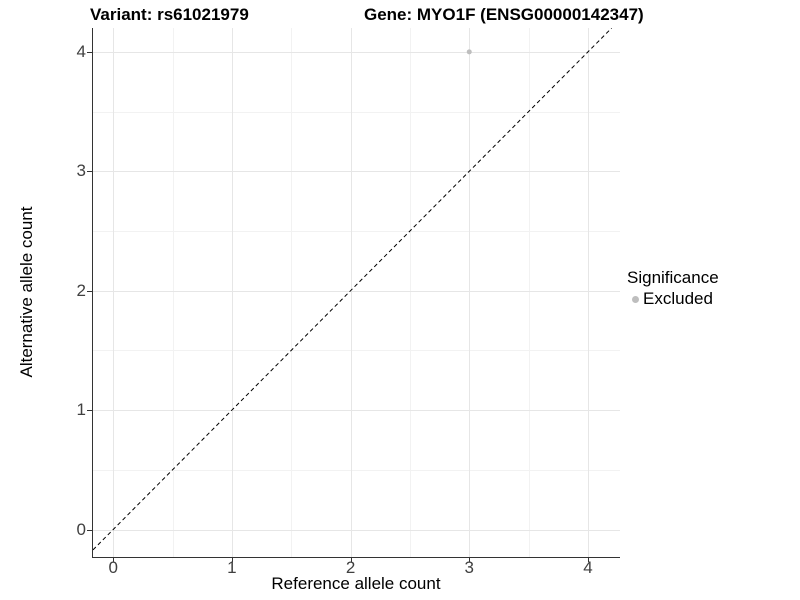 This screenshot has width=800, height=600. I want to click on y-tick-label: 0, so click(81, 529).